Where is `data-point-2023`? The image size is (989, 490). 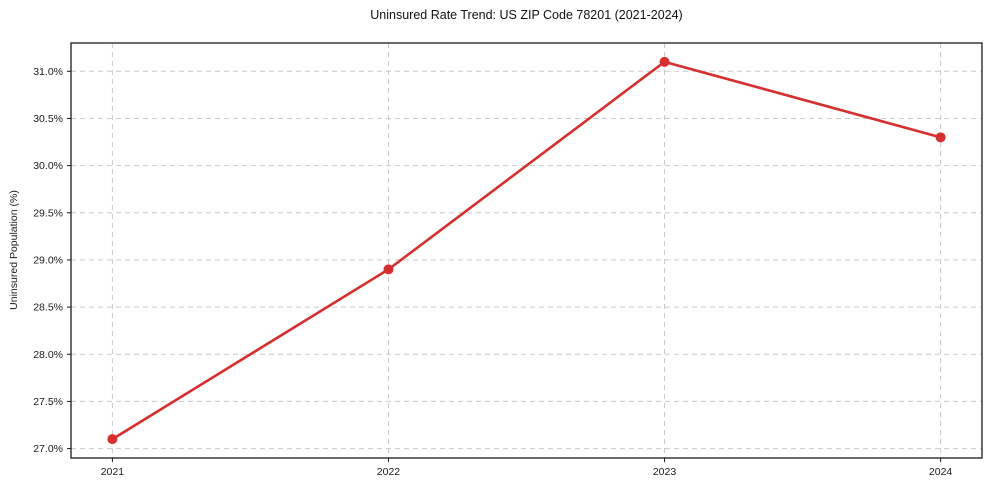 data-point-2023 is located at coordinates (664, 61).